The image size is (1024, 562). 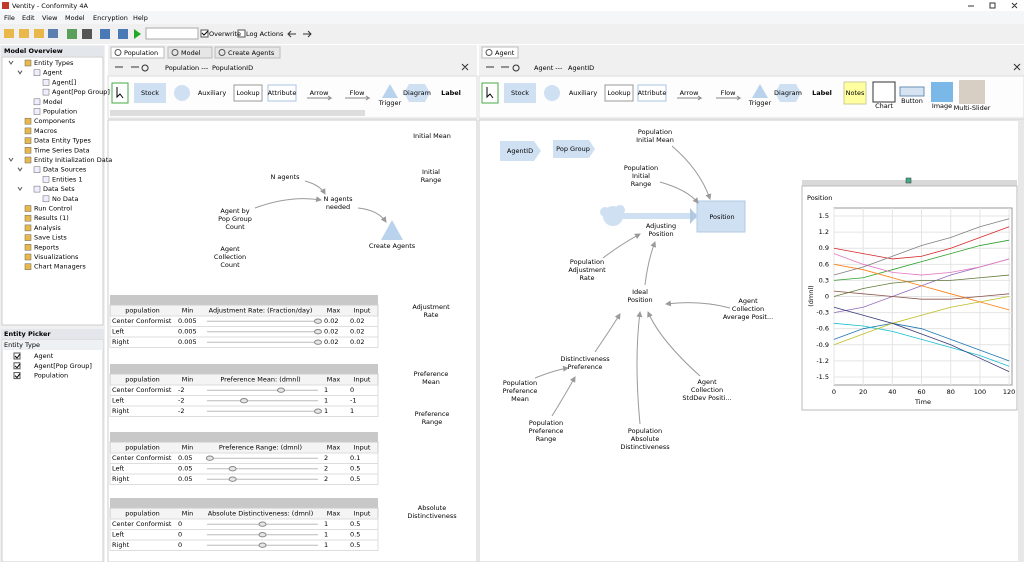 I want to click on tree-item: Macros, so click(x=46, y=131).